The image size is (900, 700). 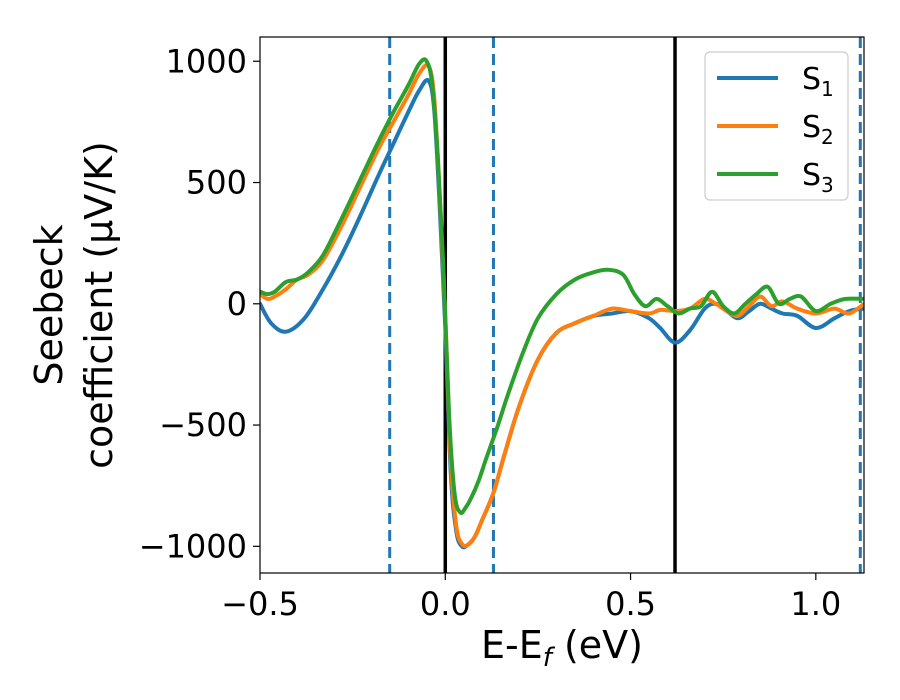 I want to click on legend-label-s3: S3, so click(x=818, y=177).